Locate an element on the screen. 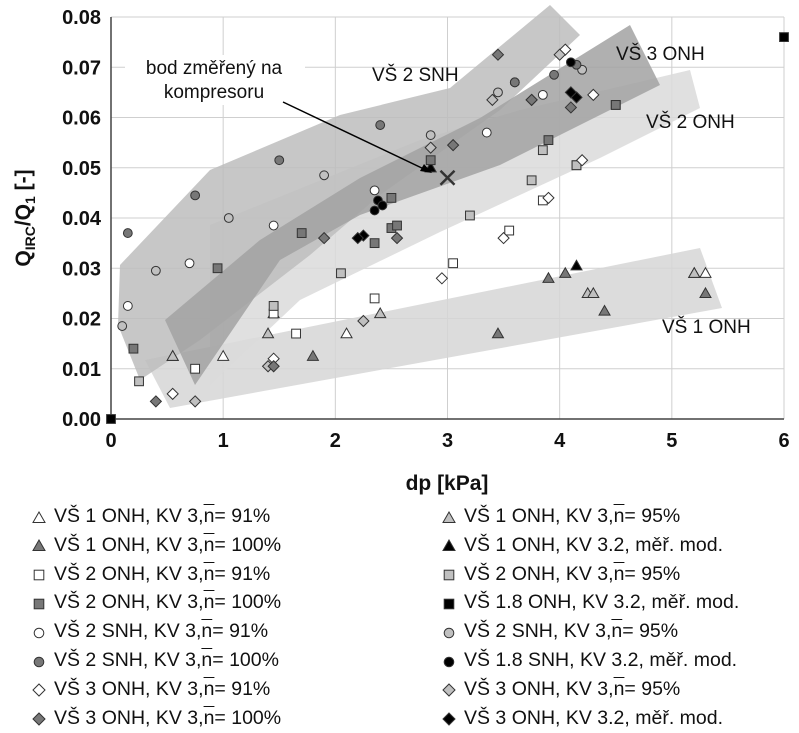  annotation-line-2: kompresoru is located at coordinates (214, 92).